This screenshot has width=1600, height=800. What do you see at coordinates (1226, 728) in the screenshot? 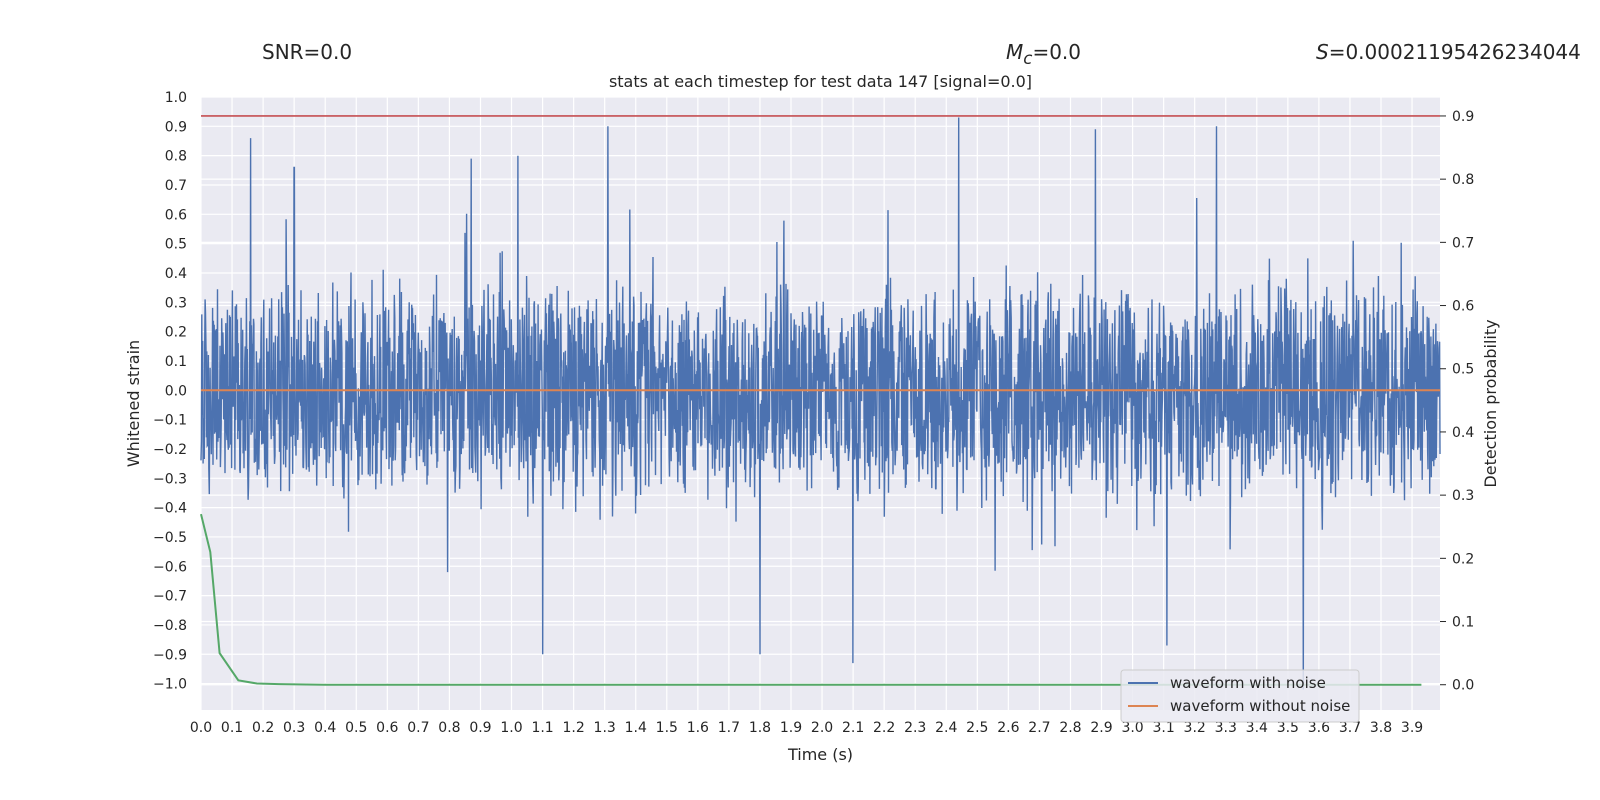
I see `x-tick-label: 3.3` at bounding box center [1226, 728].